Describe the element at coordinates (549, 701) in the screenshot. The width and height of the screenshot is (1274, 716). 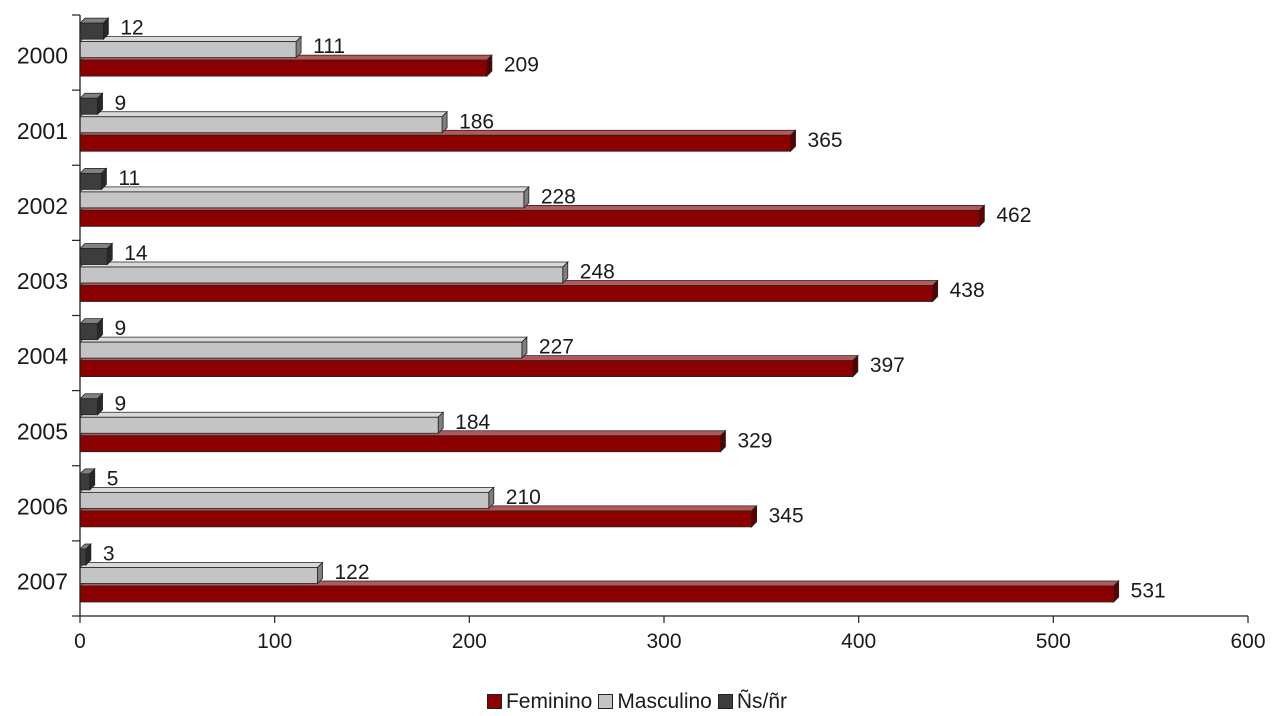
I see `legend-label: Feminino` at that location.